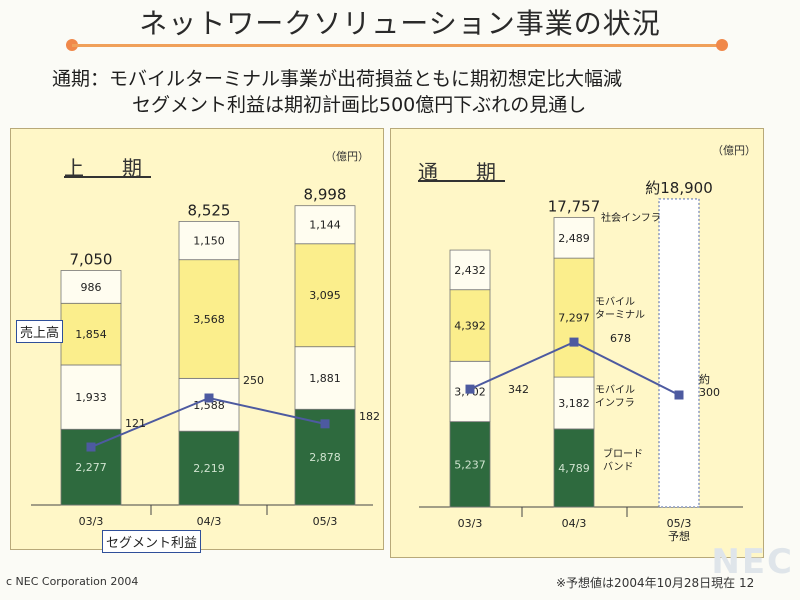  Describe the element at coordinates (461, 172) in the screenshot. I see `chart-title-full-year: 通 期` at that location.